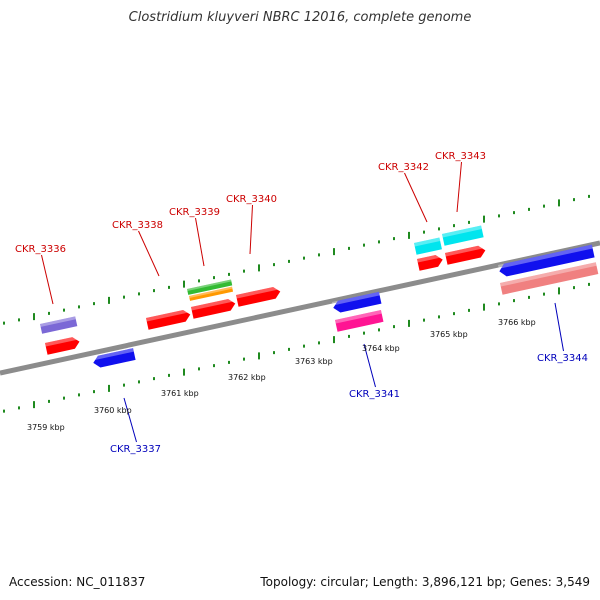 This screenshot has width=600, height=600. I want to click on gene-feature-f16, so click(549, 278).